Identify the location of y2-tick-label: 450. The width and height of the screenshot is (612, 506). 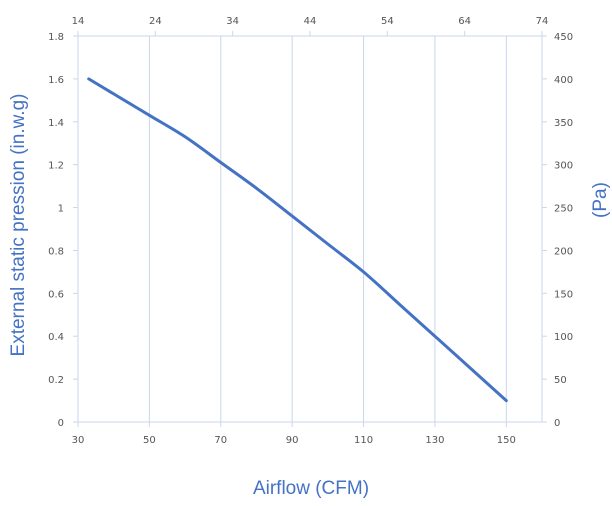
(563, 37).